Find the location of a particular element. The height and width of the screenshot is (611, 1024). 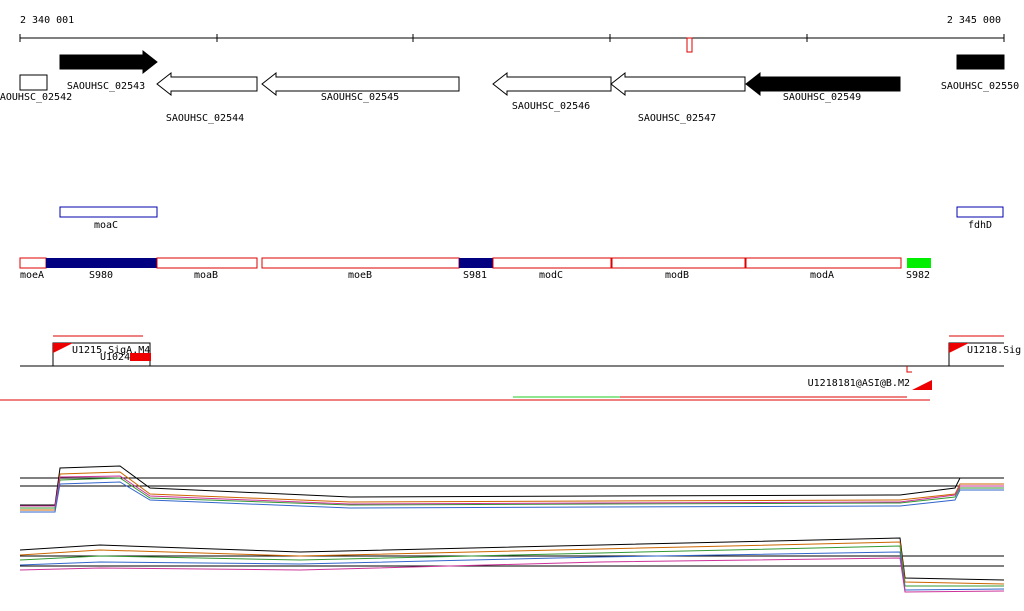

segment-label: S980 is located at coordinates (101, 275).